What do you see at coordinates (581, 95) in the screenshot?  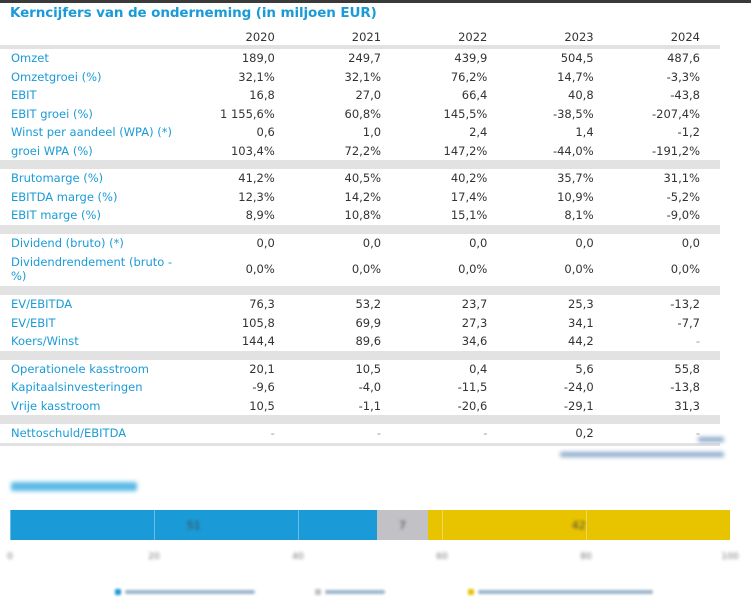 I see `value-cell: 40,8` at bounding box center [581, 95].